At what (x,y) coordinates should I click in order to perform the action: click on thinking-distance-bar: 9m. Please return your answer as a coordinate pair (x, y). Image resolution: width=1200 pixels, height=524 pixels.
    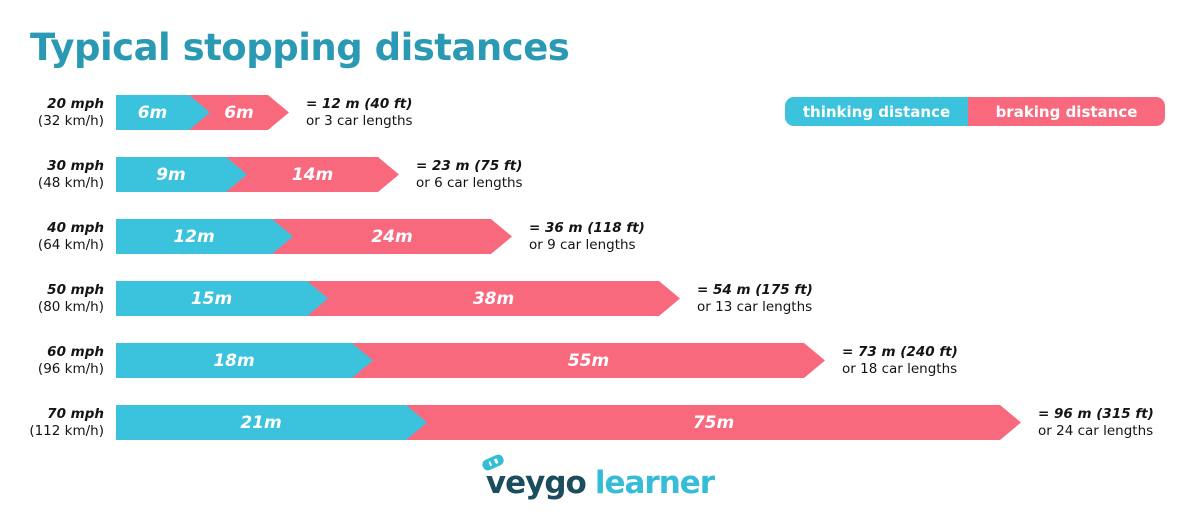
    Looking at the image, I should click on (181, 174).